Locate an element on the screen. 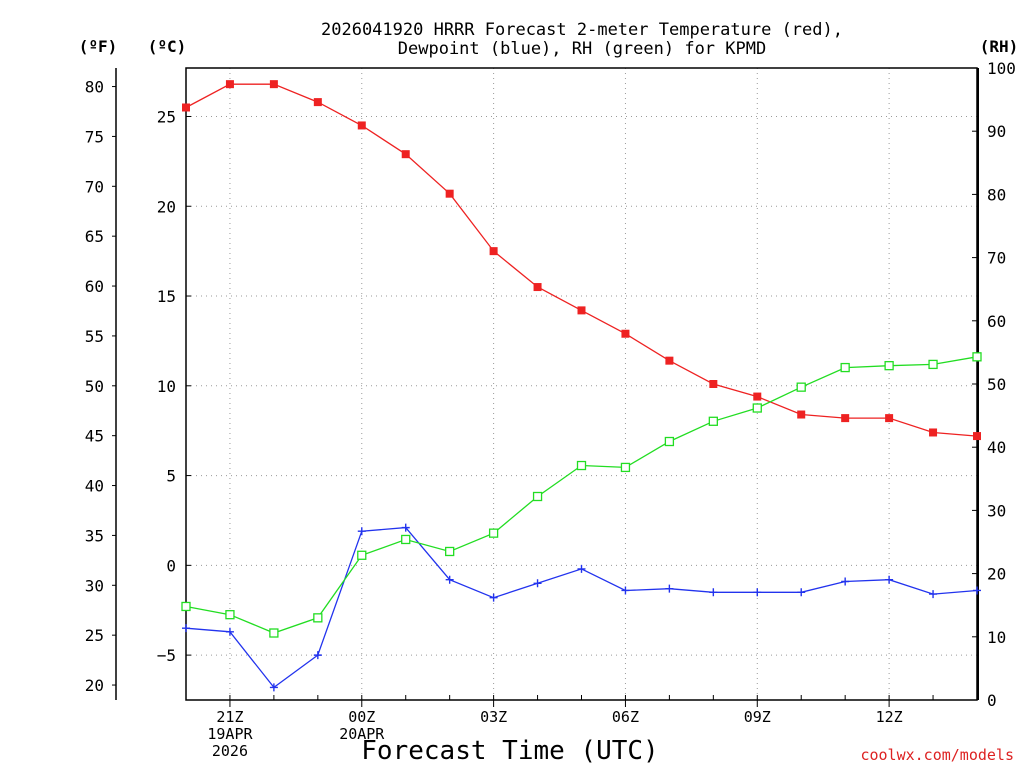 The image size is (1024, 768). x-tick-label: 19APR is located at coordinates (230, 734).